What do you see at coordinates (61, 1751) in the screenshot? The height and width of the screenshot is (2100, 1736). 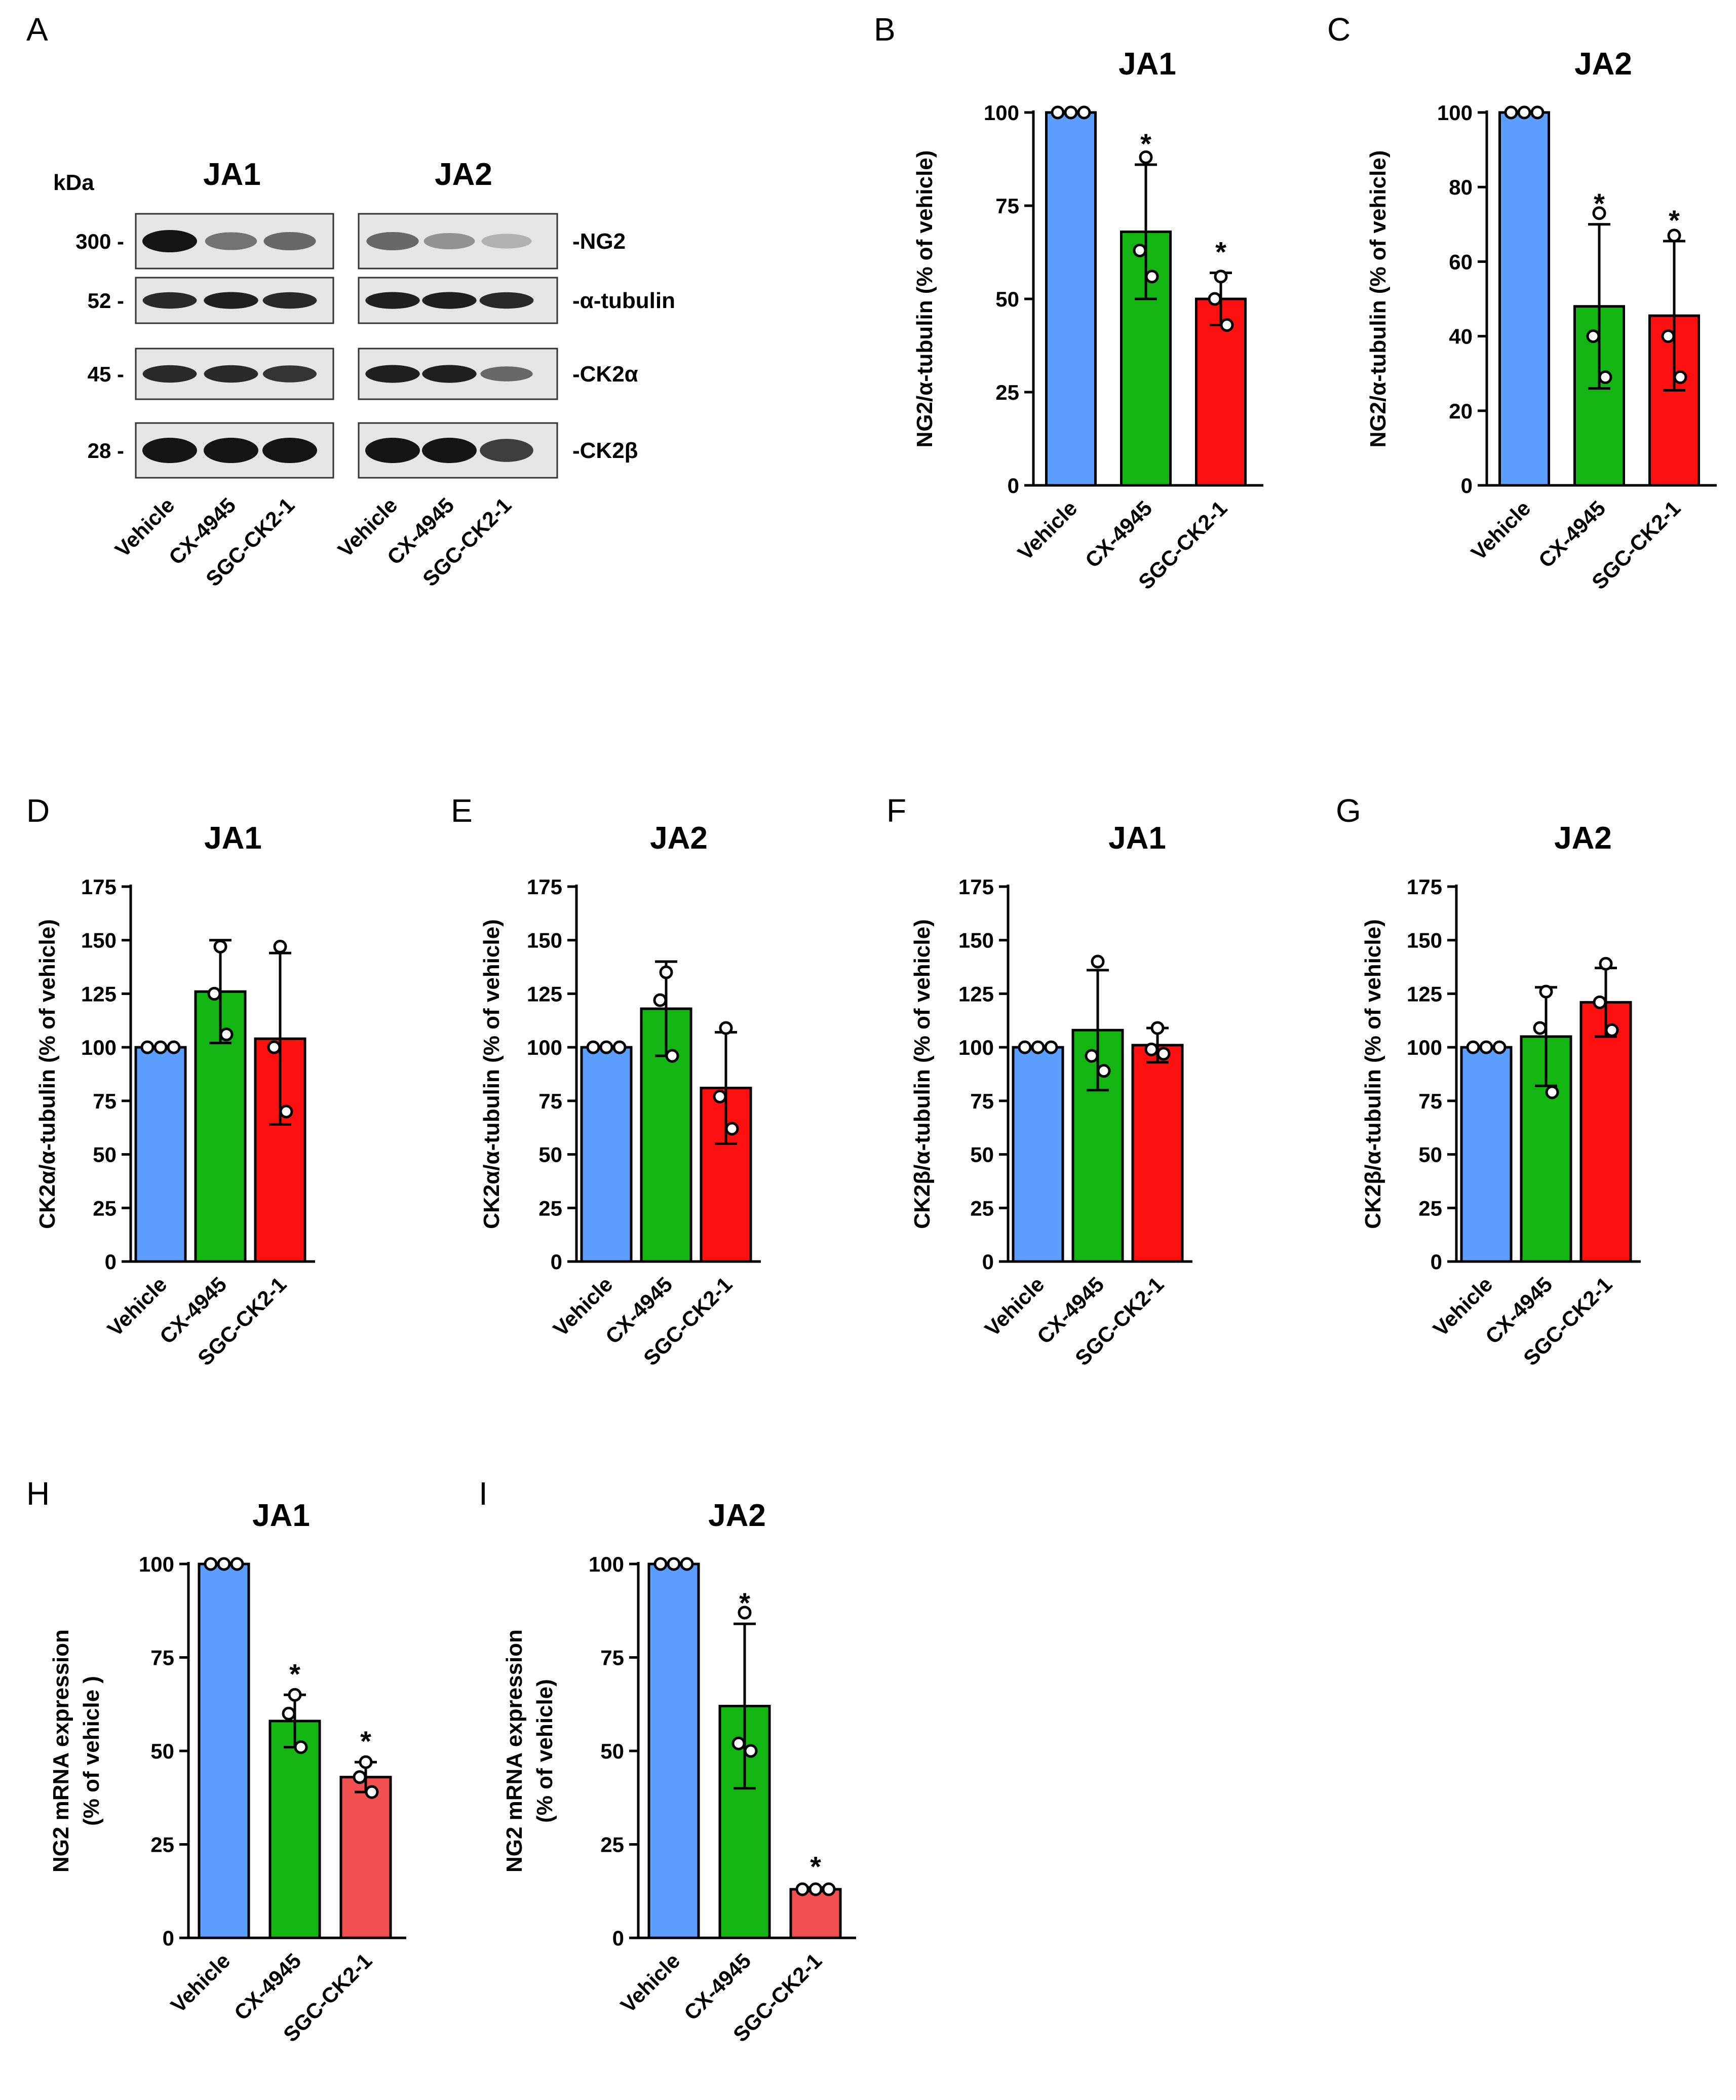 I see `y-axis-label: NG2 mRNA expression` at bounding box center [61, 1751].